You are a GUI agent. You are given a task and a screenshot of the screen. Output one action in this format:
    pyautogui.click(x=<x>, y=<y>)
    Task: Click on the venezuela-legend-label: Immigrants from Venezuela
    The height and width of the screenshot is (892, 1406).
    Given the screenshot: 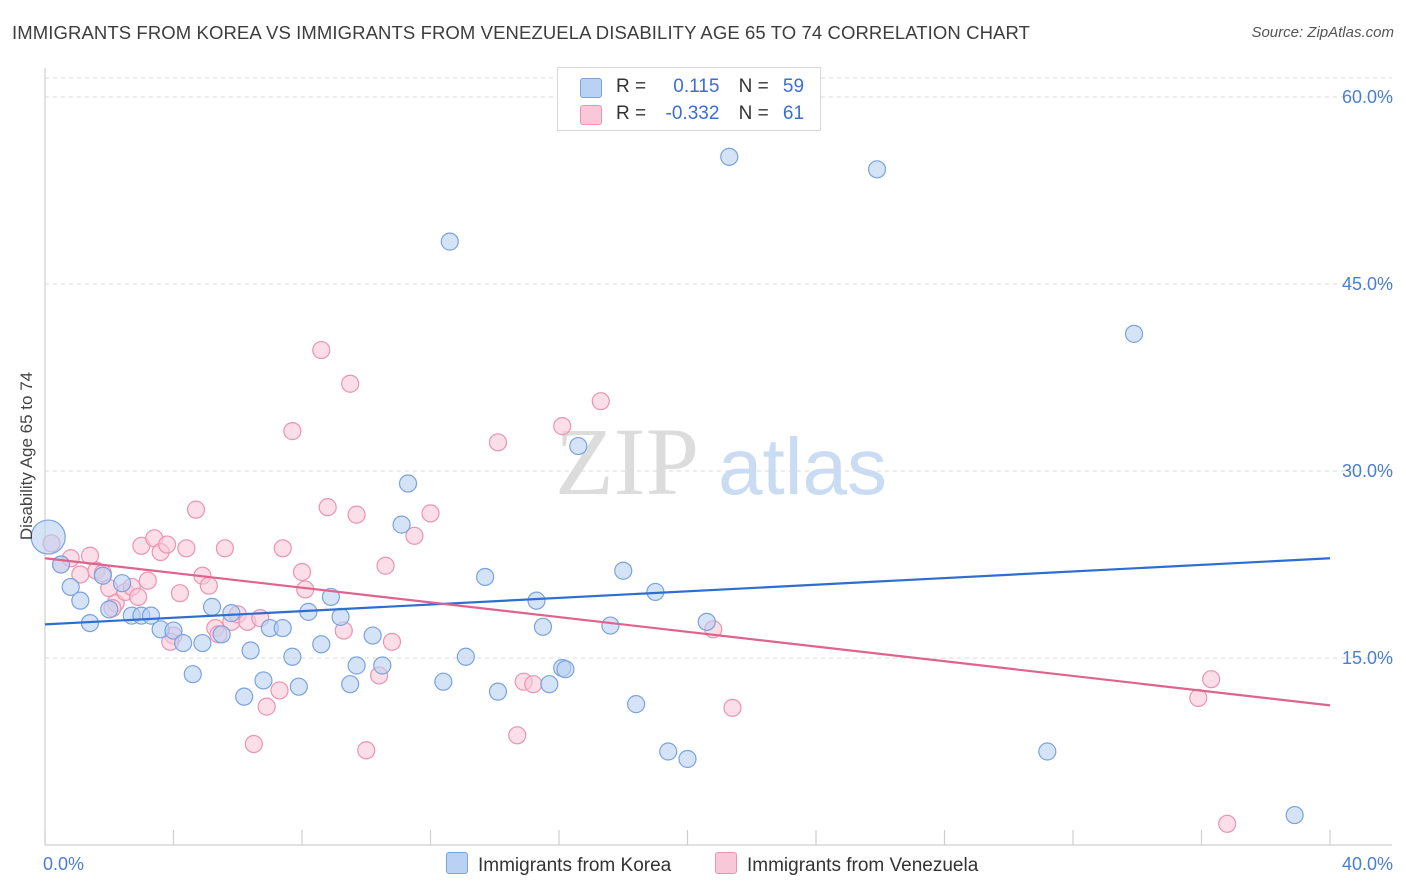 What is the action you would take?
    pyautogui.click(x=863, y=865)
    